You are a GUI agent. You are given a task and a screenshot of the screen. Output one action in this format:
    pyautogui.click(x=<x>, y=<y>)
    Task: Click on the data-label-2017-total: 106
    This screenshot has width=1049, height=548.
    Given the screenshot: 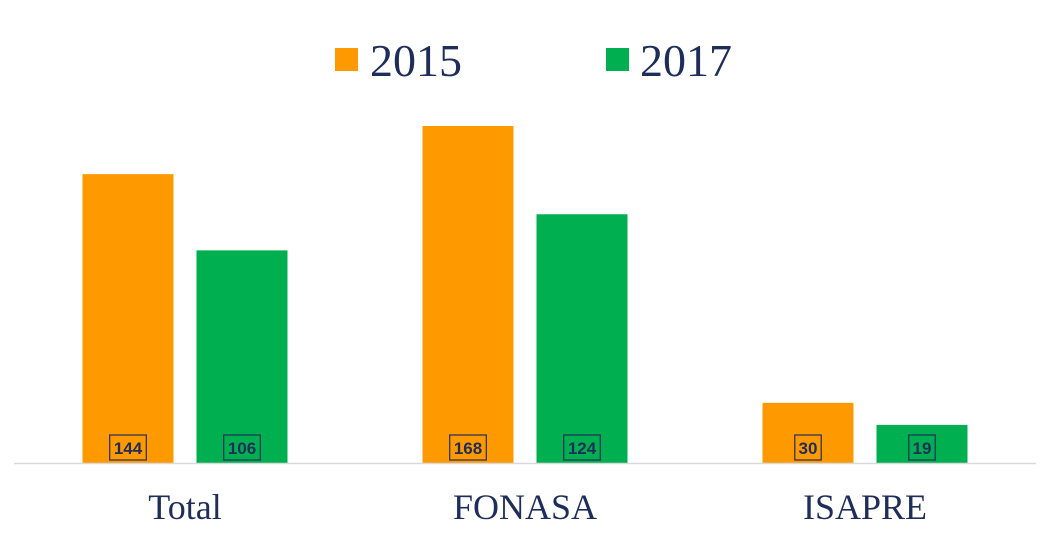 What is the action you would take?
    pyautogui.click(x=242, y=448)
    